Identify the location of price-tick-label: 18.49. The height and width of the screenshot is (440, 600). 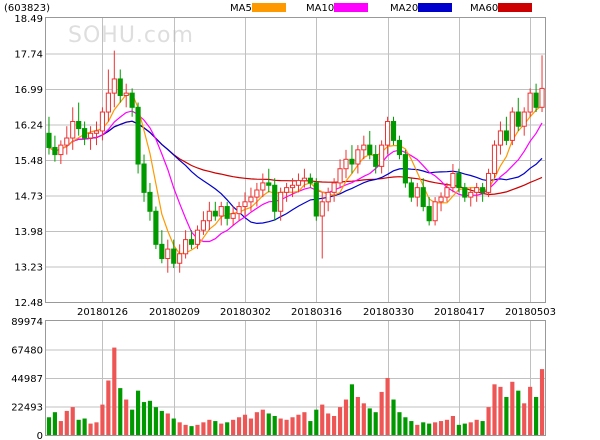
(28, 19).